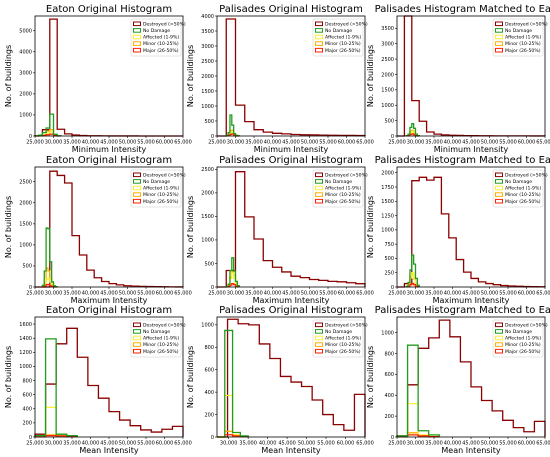 The width and height of the screenshot is (550, 457). What do you see at coordinates (25, 353) in the screenshot?
I see `y-tick-label: 1200` at bounding box center [25, 353].